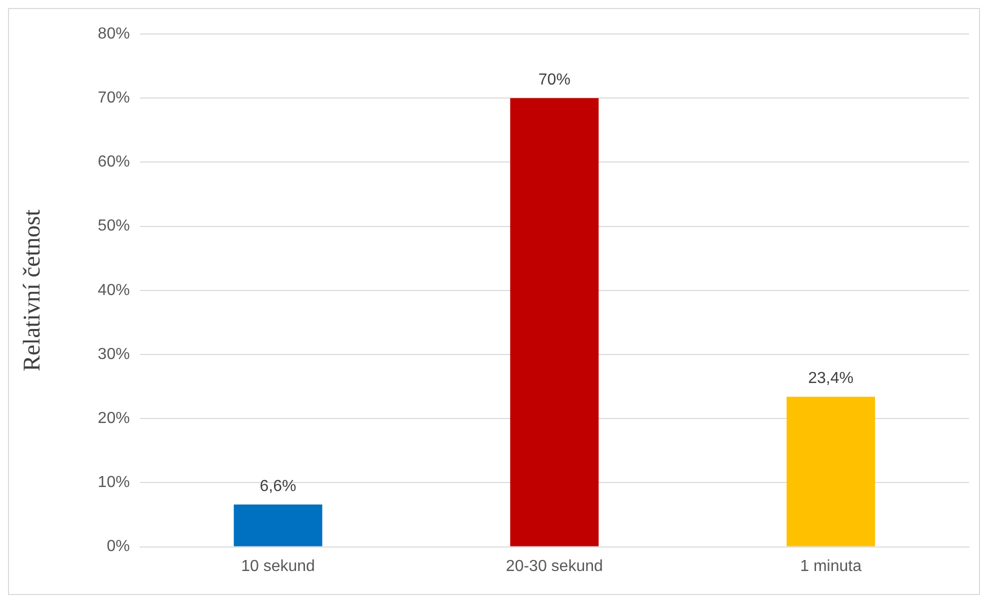  Describe the element at coordinates (278, 486) in the screenshot. I see `data-label: 6,6%` at that location.